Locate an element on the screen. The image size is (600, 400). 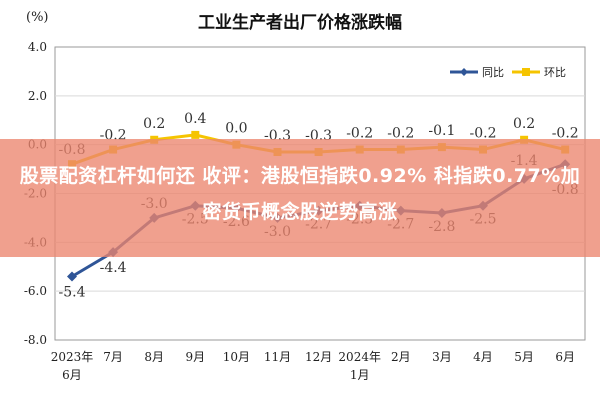
chart-title: 工业生产者出厂价格涨跌幅 is located at coordinates (300, 23).